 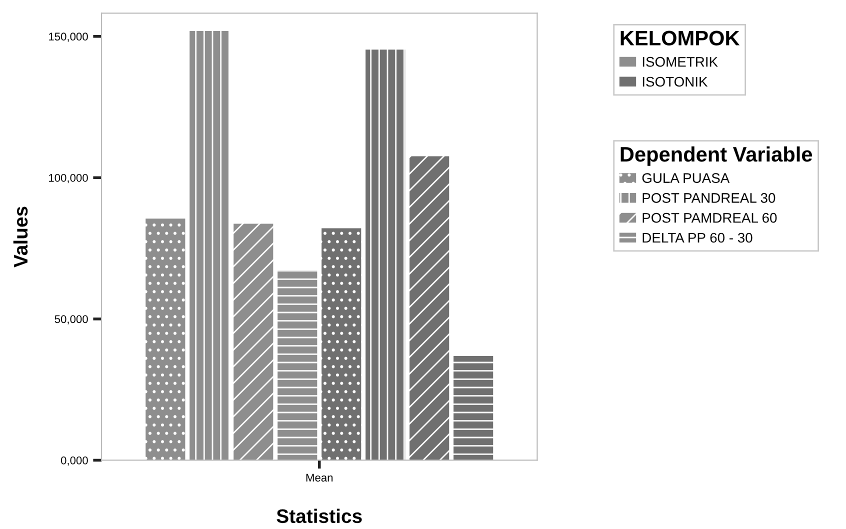 I want to click on x-tick-label: Mean, so click(x=319, y=478).